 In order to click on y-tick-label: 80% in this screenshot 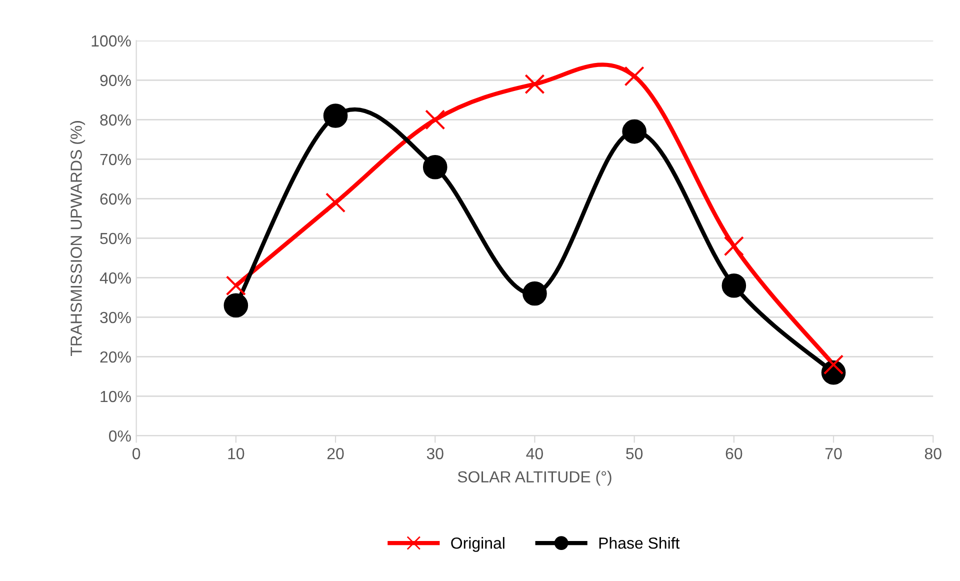, I will do `click(115, 120)`.